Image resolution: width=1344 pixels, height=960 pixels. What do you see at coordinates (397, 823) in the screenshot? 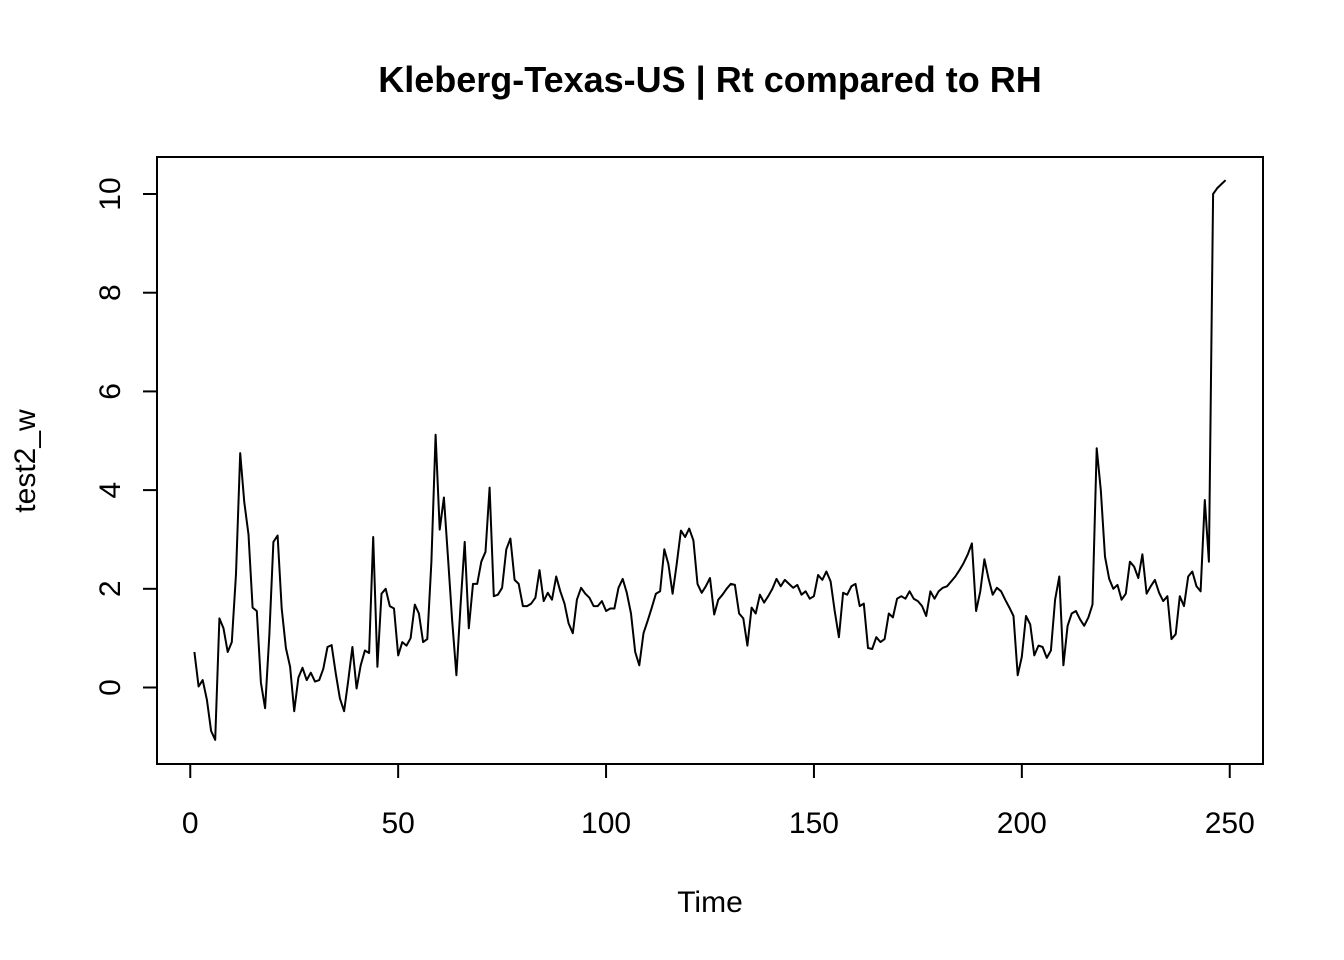
I see `x-tick-label: 50` at bounding box center [397, 823].